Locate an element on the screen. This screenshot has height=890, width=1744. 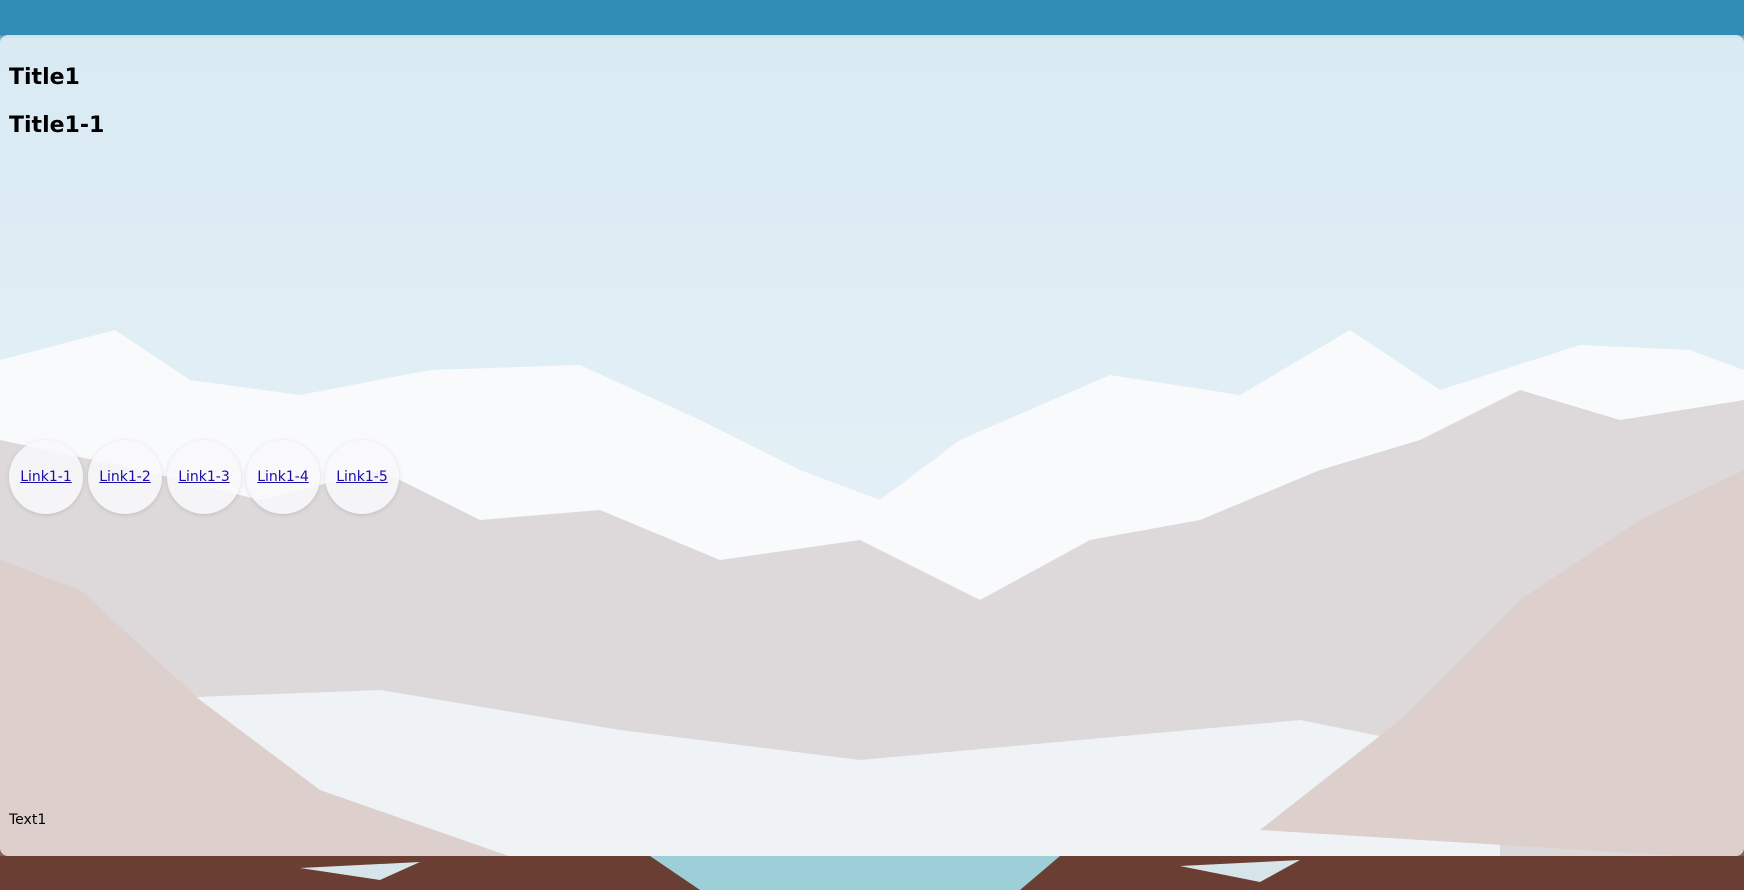
link-1-3: Link1-3 is located at coordinates (204, 477).